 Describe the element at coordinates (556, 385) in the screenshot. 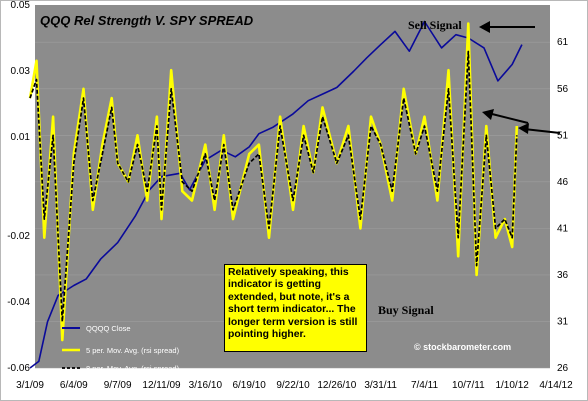

I see `x-tick-label: 4/14/12` at that location.